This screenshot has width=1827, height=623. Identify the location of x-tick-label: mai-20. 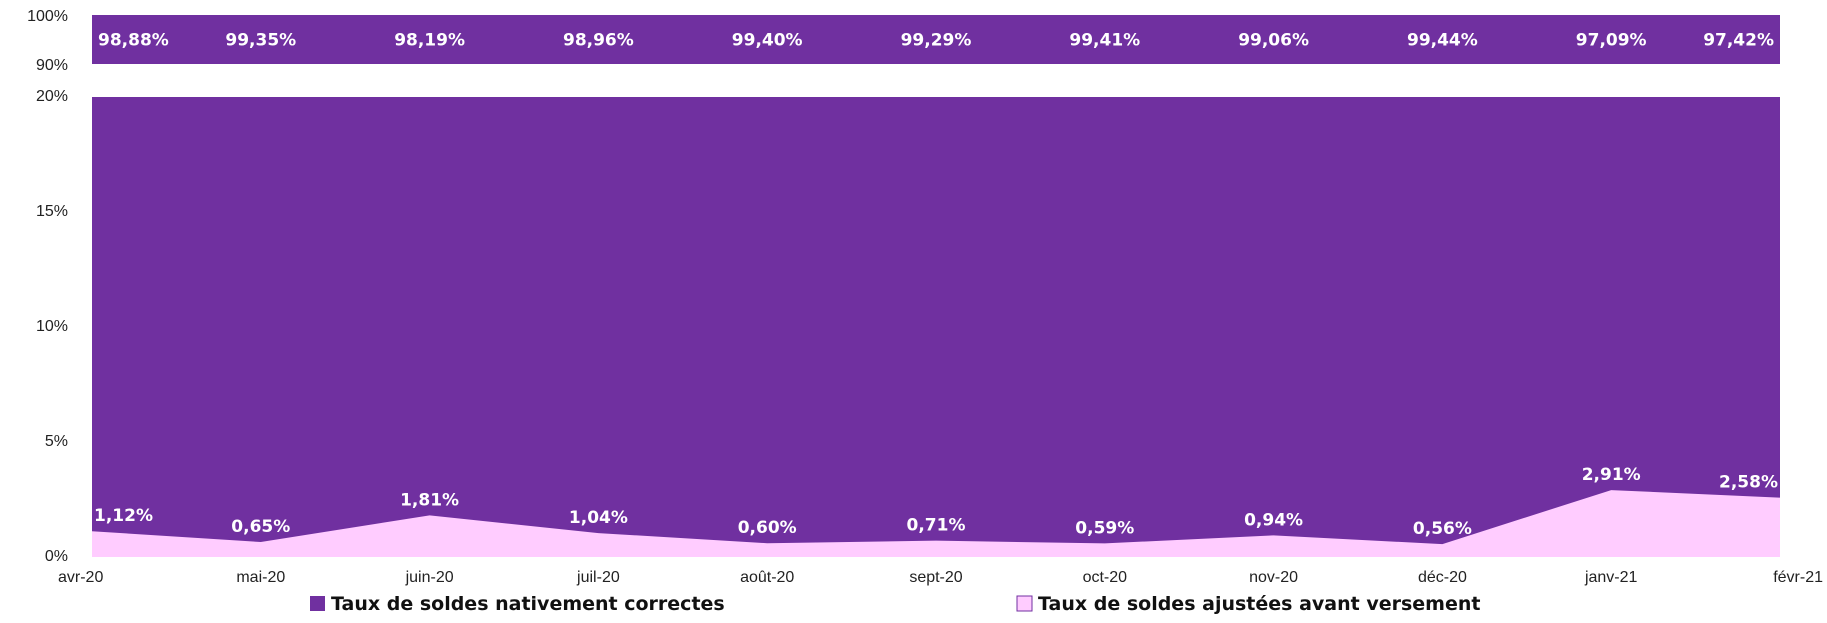
(260, 577).